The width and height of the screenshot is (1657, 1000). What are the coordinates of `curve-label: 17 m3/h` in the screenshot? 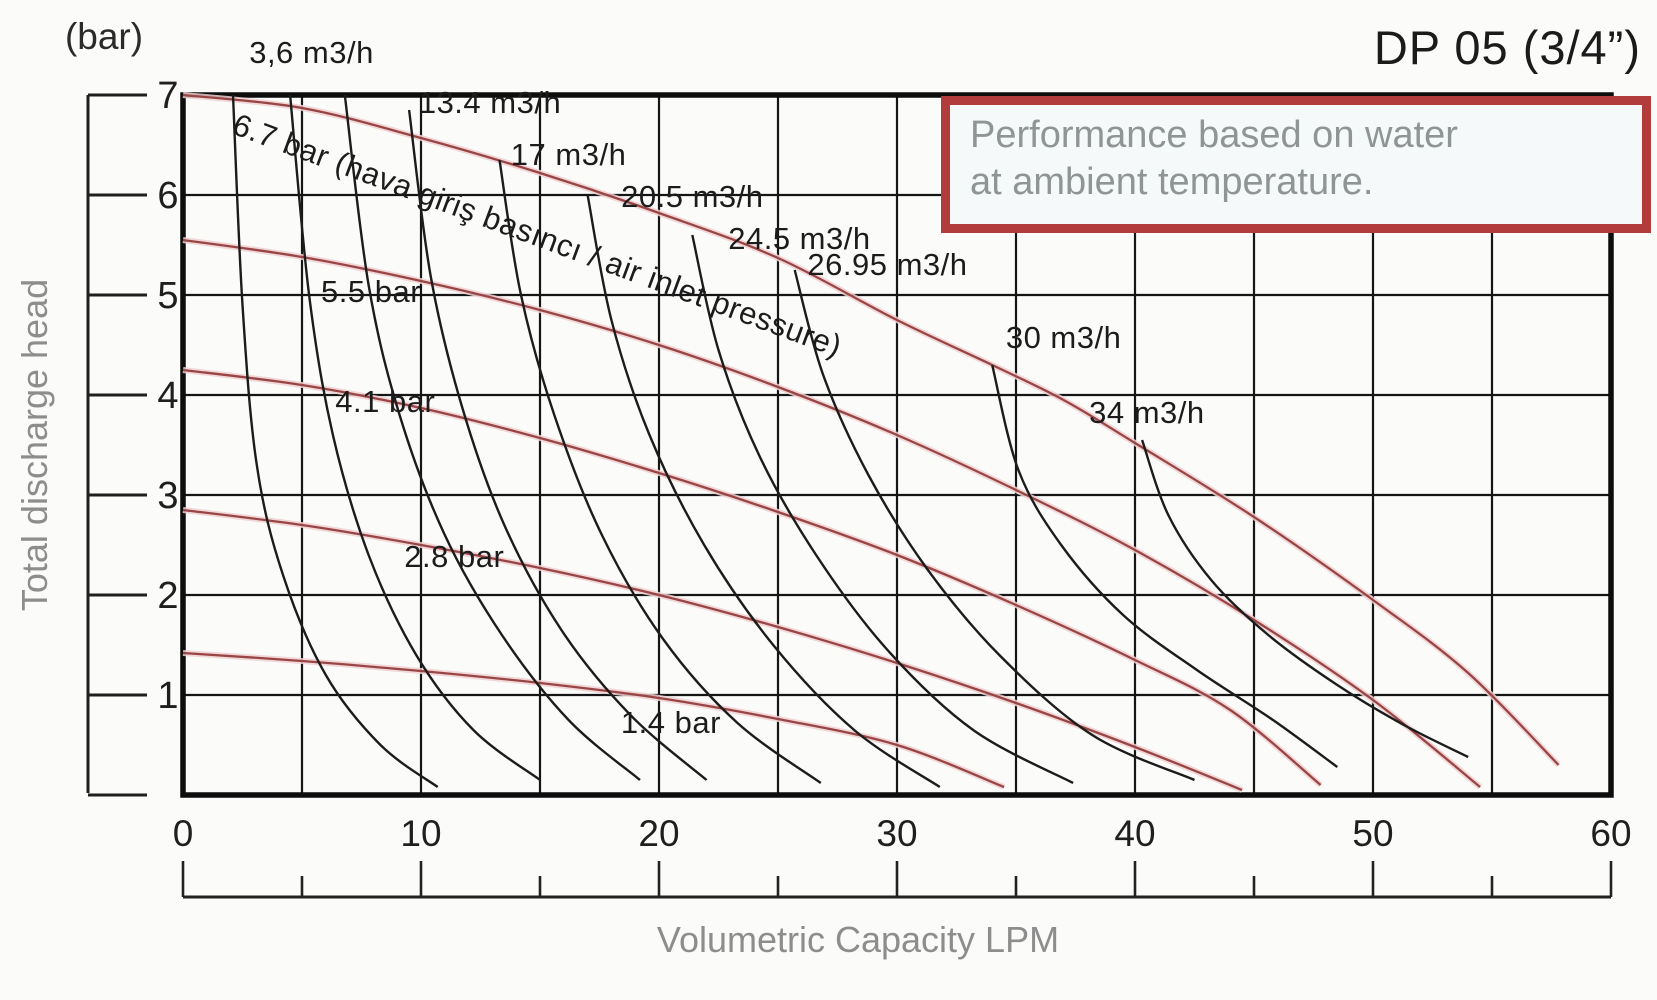 It's located at (569, 154).